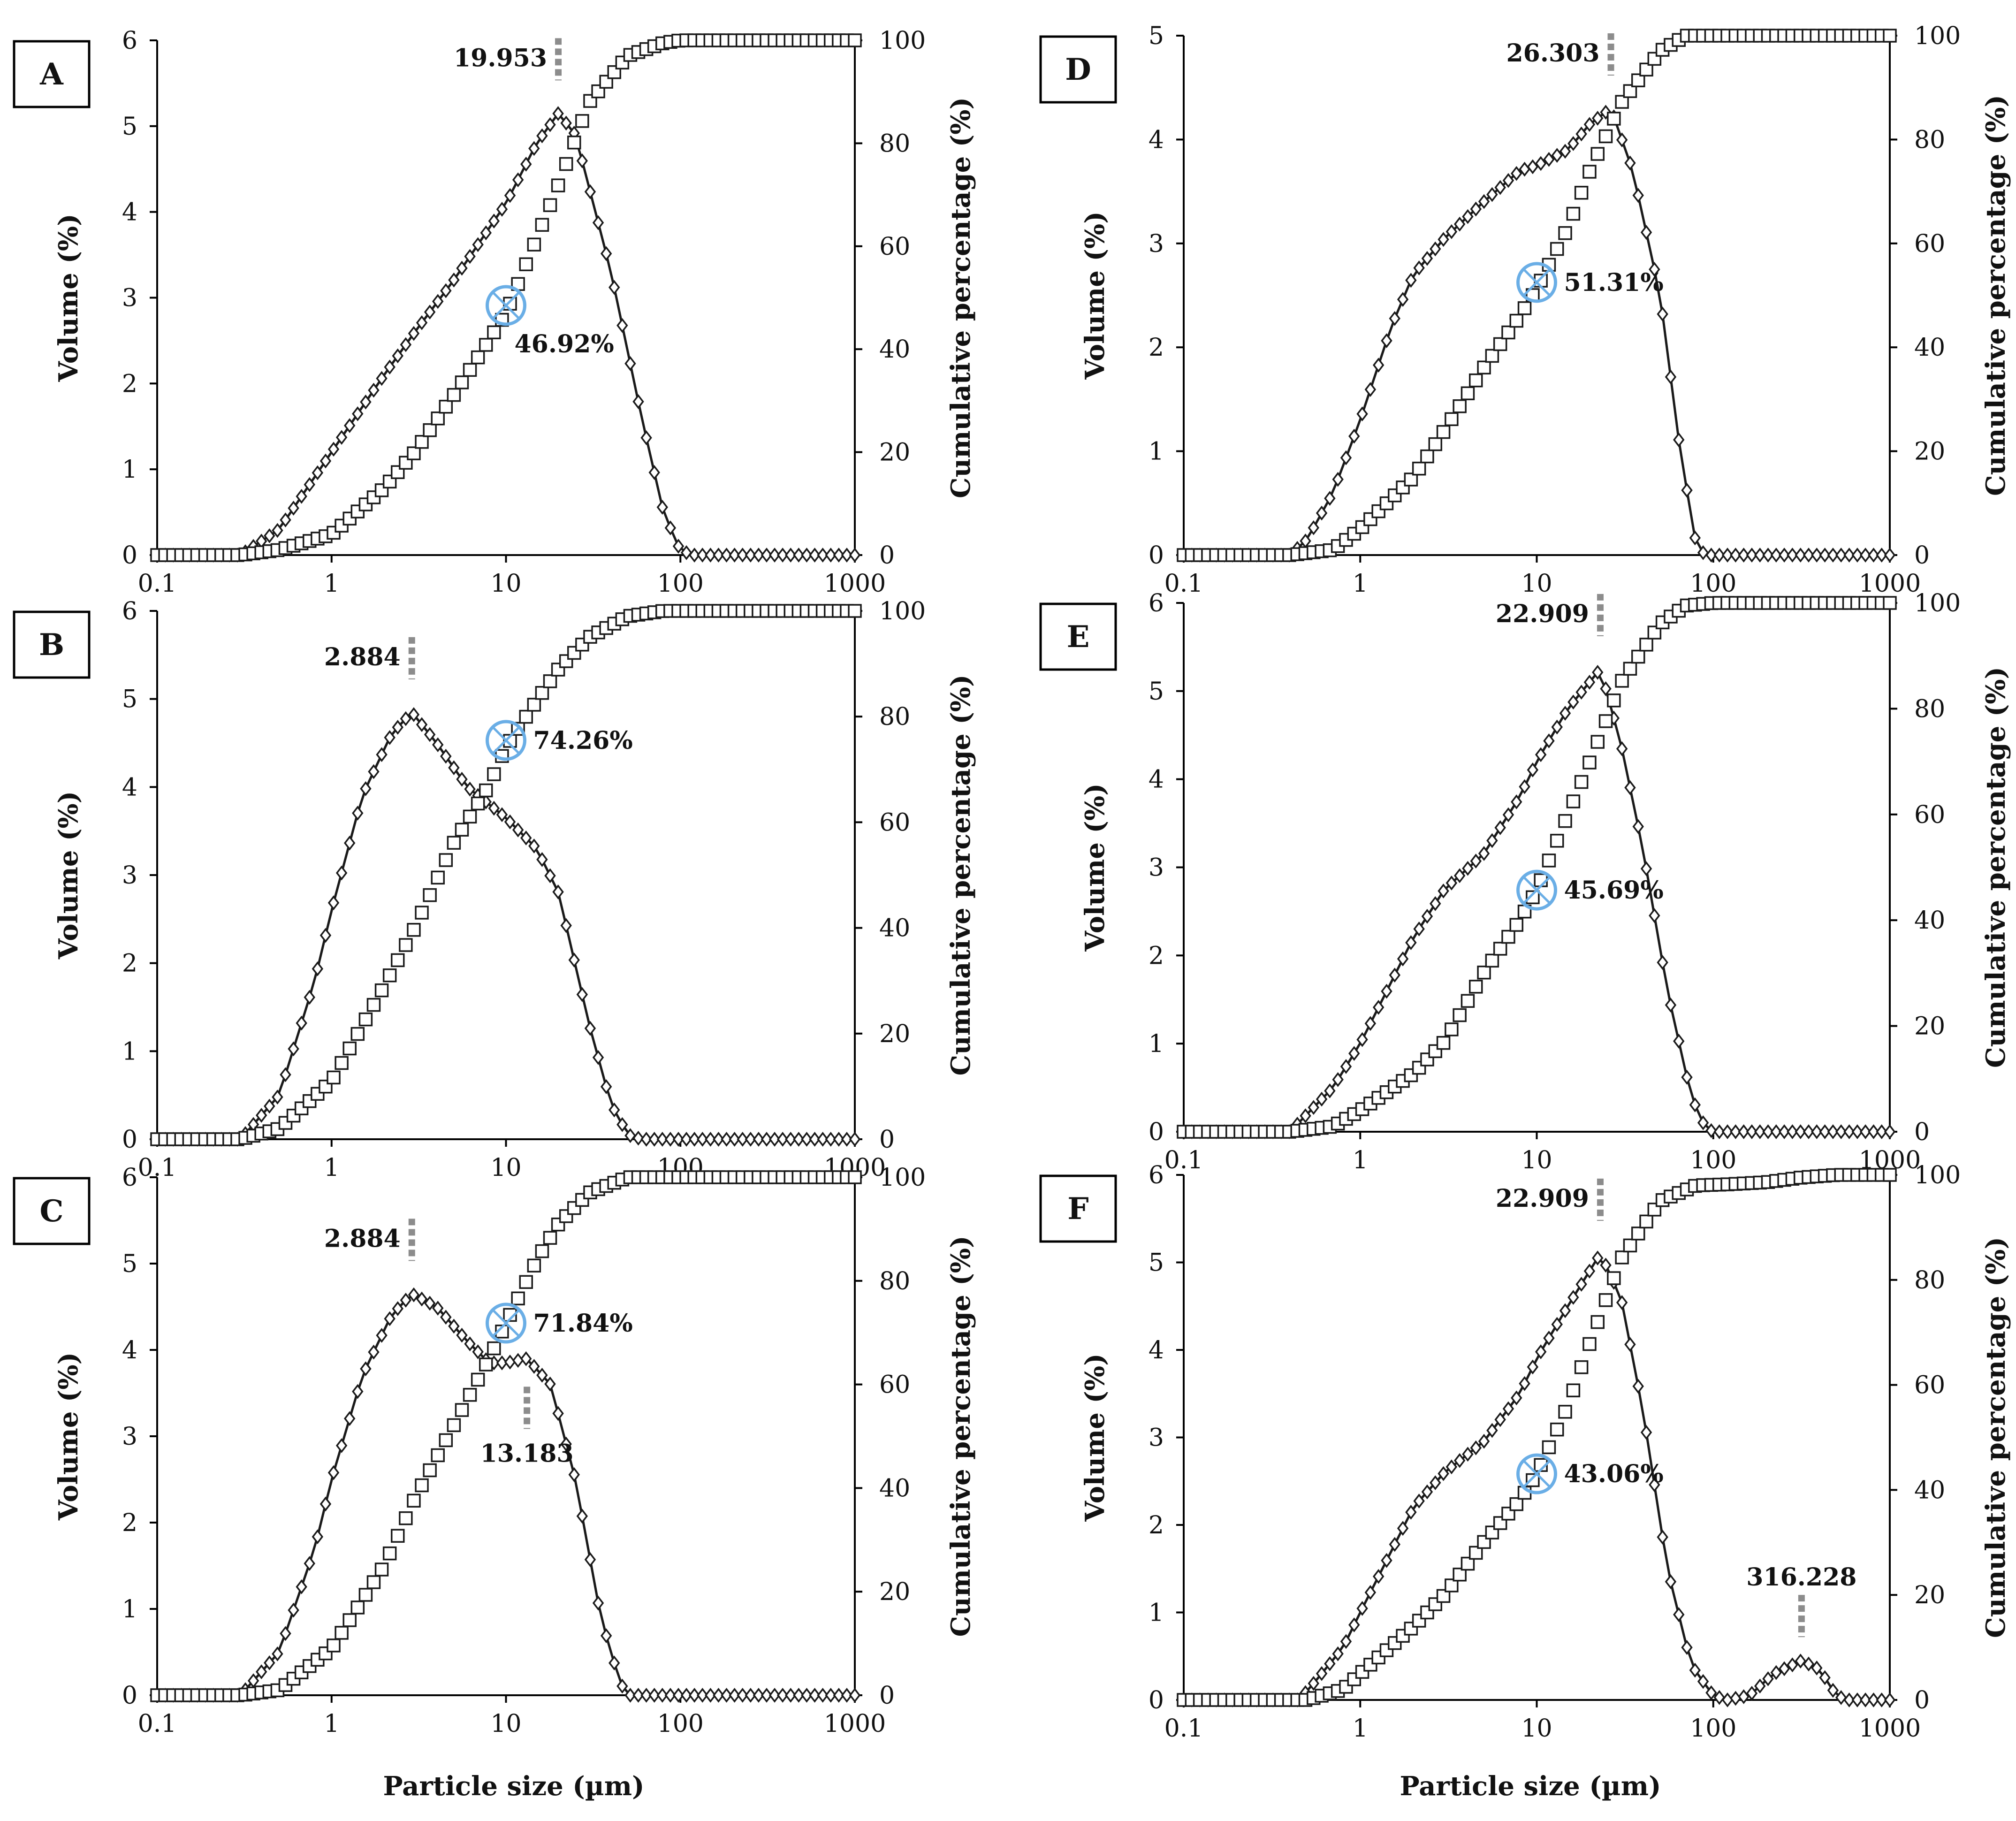 The width and height of the screenshot is (2016, 1821). I want to click on y2-axis-title: Cumulative percentage (%), so click(960, 297).